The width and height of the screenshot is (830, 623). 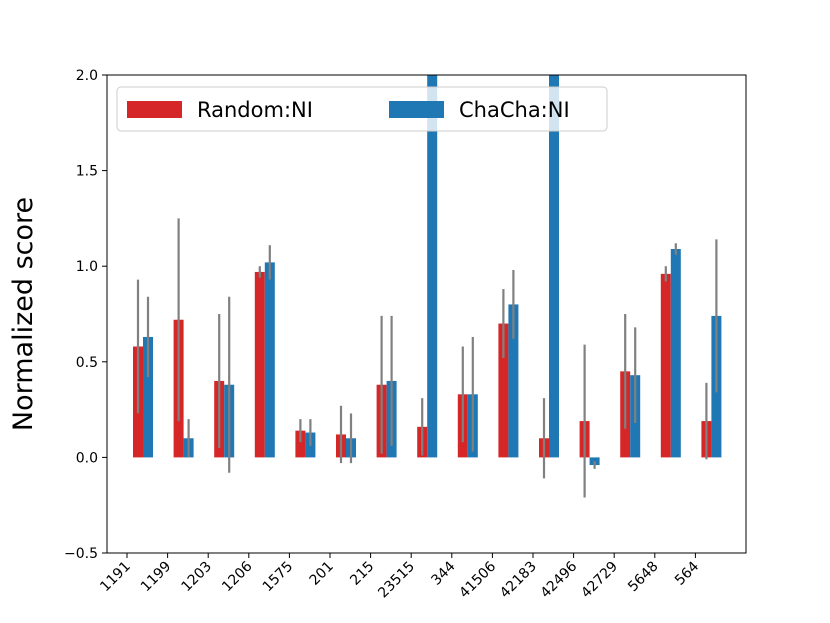 I want to click on y-tick-label: 0.0, so click(x=87, y=458).